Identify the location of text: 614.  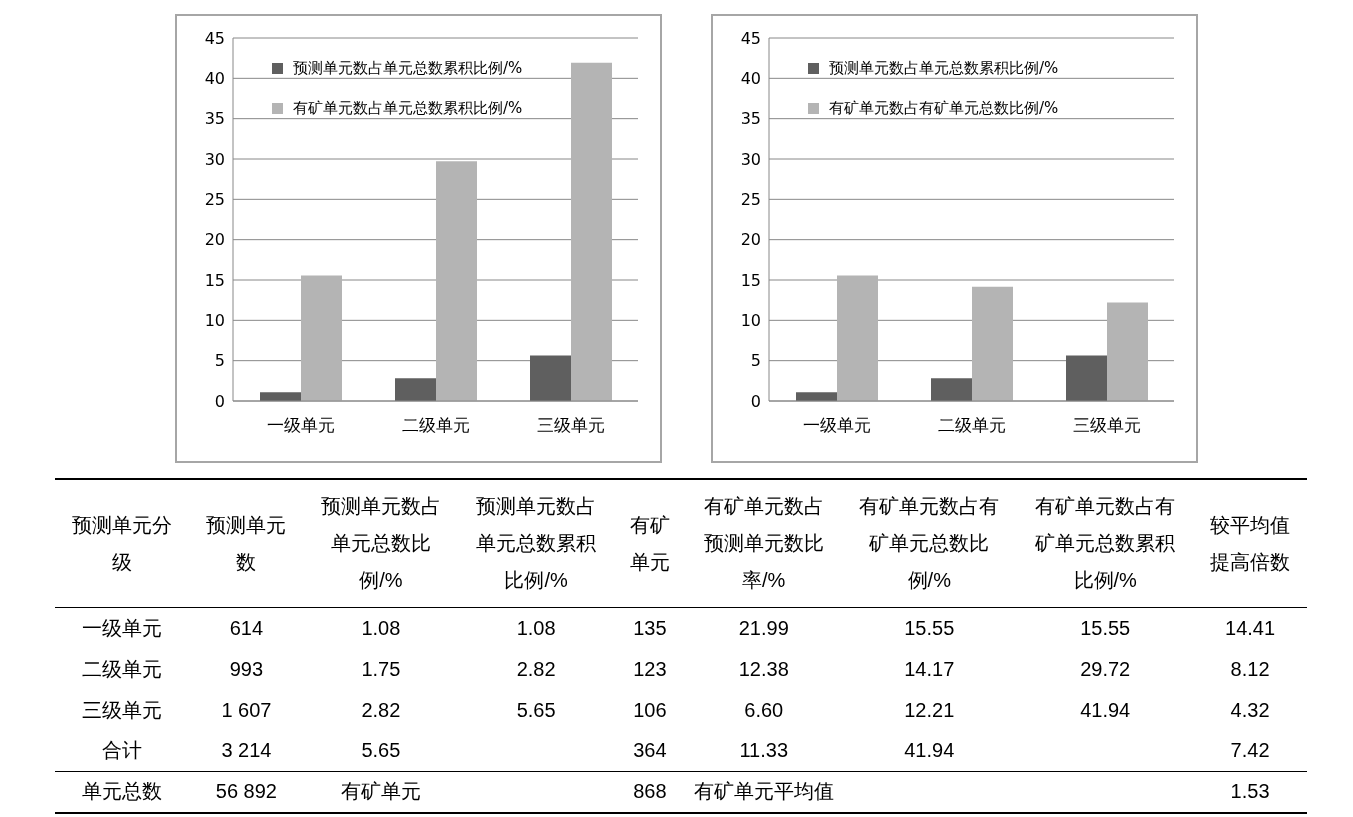
(246, 627).